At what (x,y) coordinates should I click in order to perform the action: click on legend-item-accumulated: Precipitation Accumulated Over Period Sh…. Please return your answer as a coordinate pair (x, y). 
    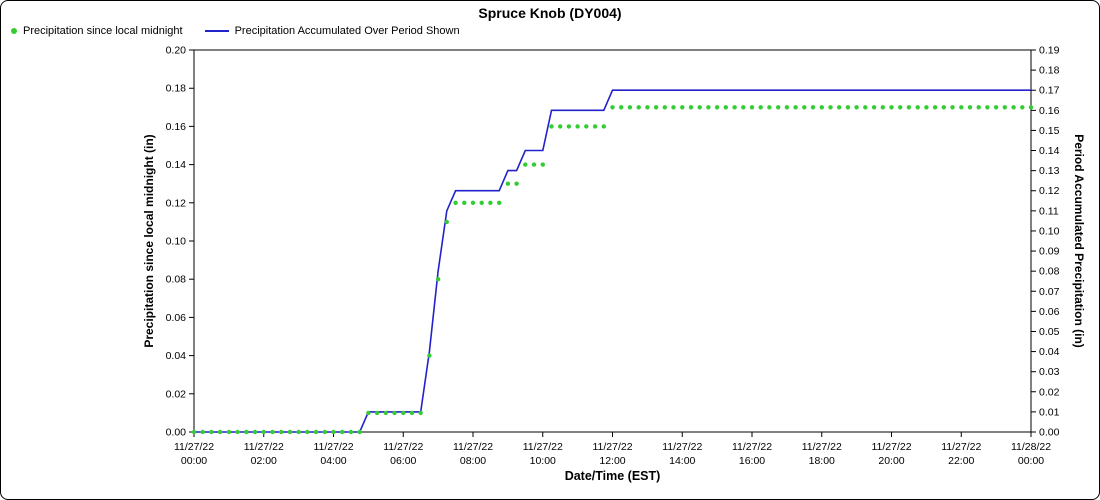
    Looking at the image, I should click on (332, 31).